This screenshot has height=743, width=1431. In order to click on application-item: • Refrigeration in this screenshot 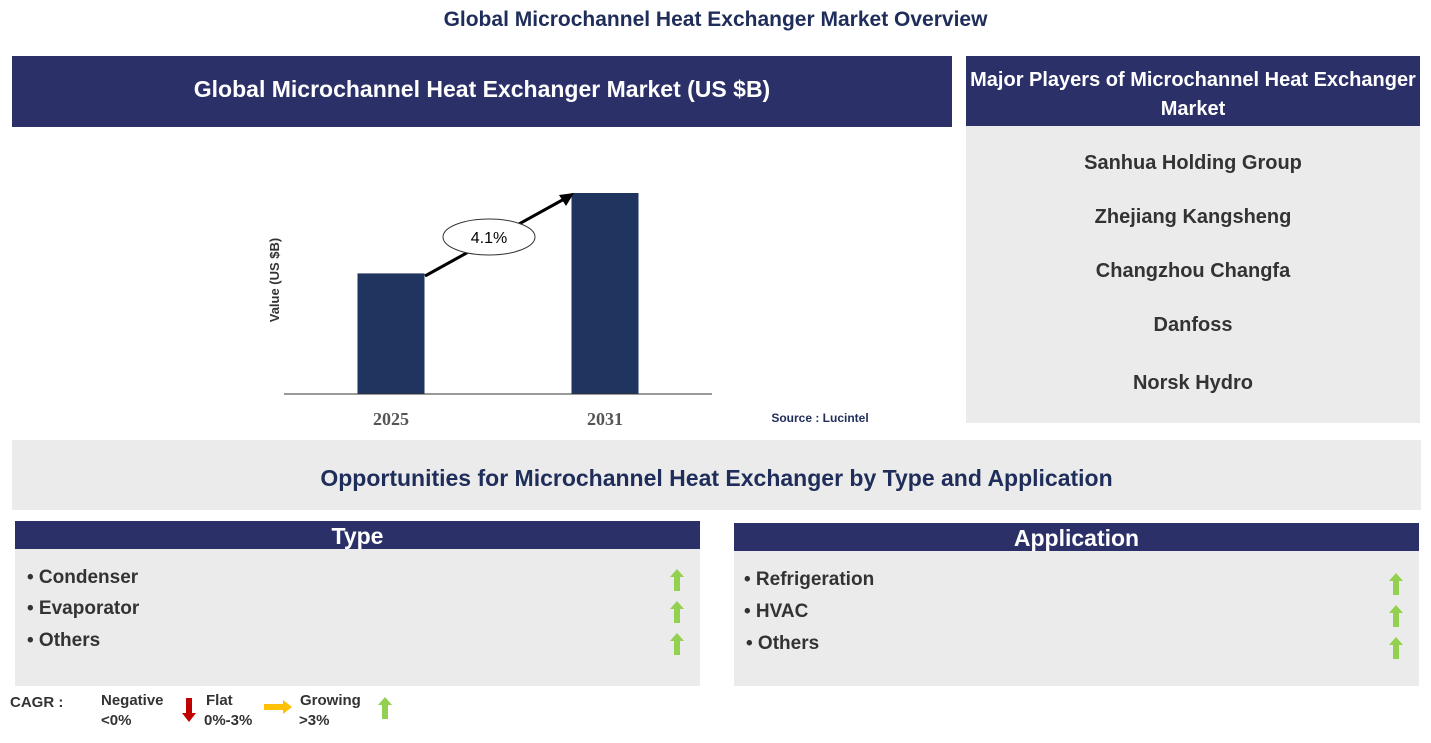, I will do `click(809, 579)`.